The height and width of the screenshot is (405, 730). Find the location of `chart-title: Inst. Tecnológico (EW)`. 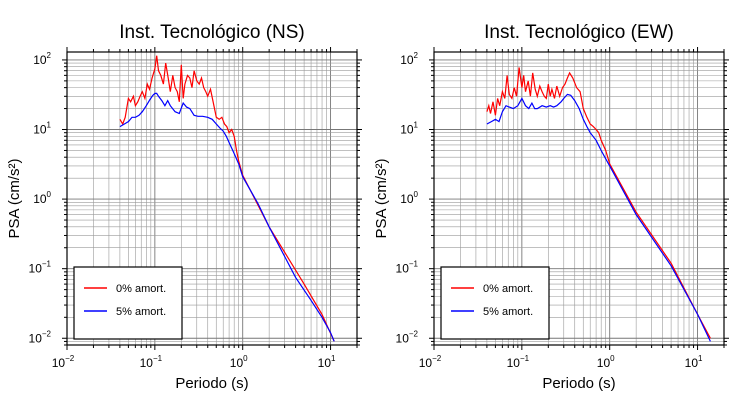

chart-title: Inst. Tecnológico (EW) is located at coordinates (579, 32).